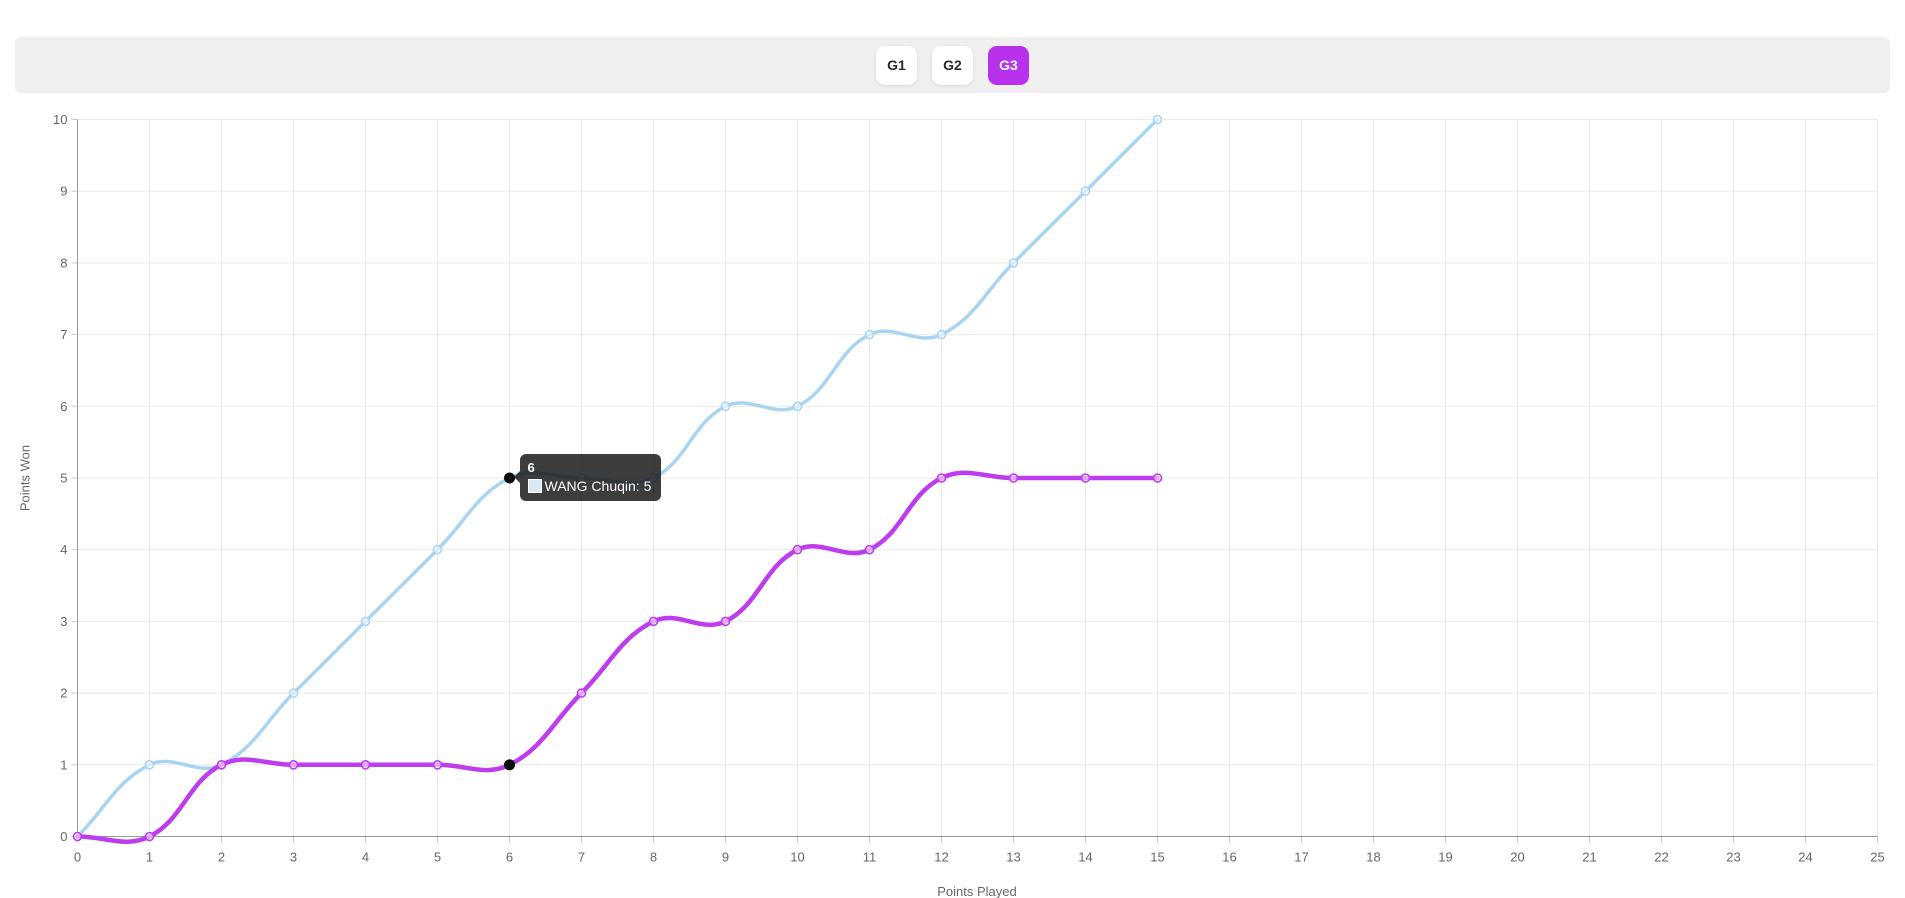 The width and height of the screenshot is (1905, 898). I want to click on x-tick-label: 6, so click(509, 857).